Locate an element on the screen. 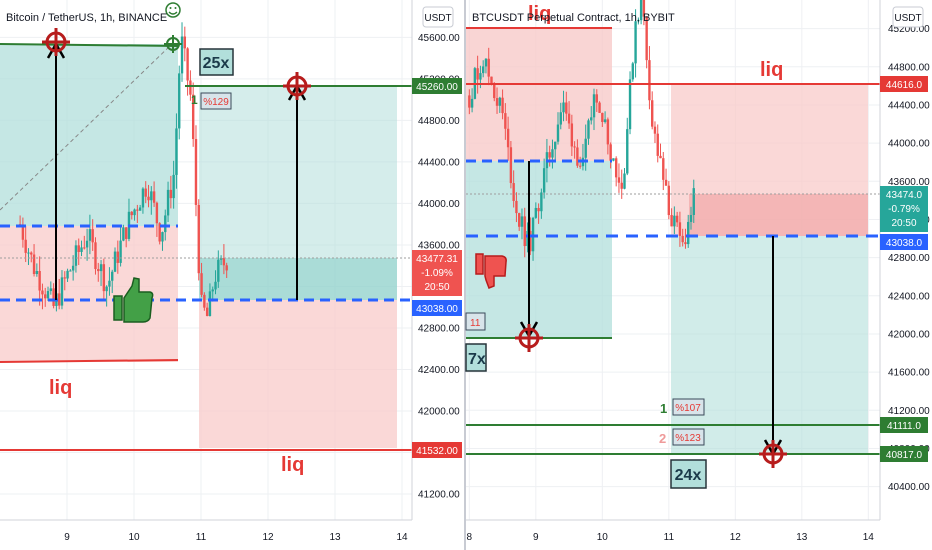 Image resolution: width=932 pixels, height=550 pixels. left-old-liq-line is located at coordinates (89, 361).